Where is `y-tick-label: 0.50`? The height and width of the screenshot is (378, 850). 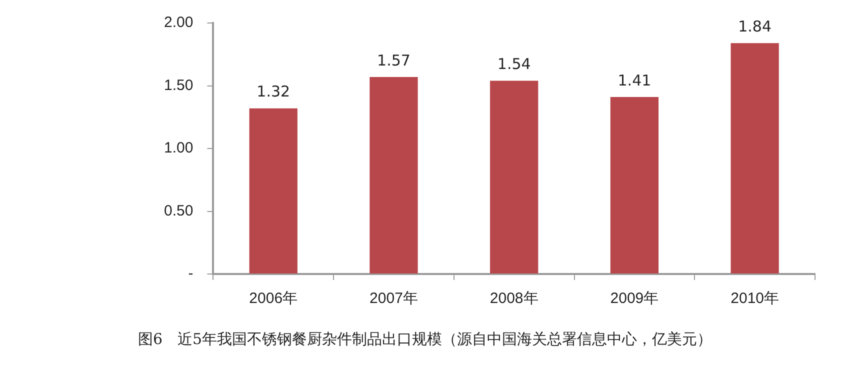 y-tick-label: 0.50 is located at coordinates (179, 211).